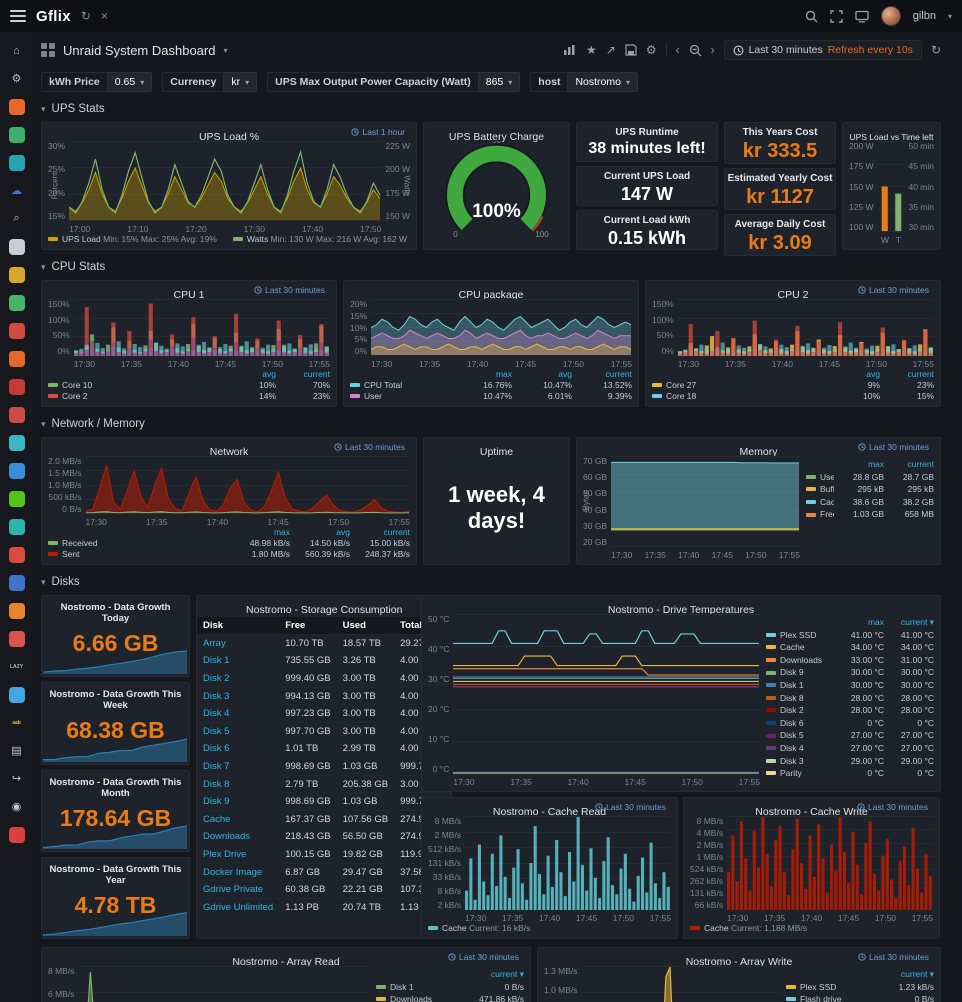  What do you see at coordinates (610, 50) in the screenshot?
I see `share-dashboard-icon: ↗` at bounding box center [610, 50].